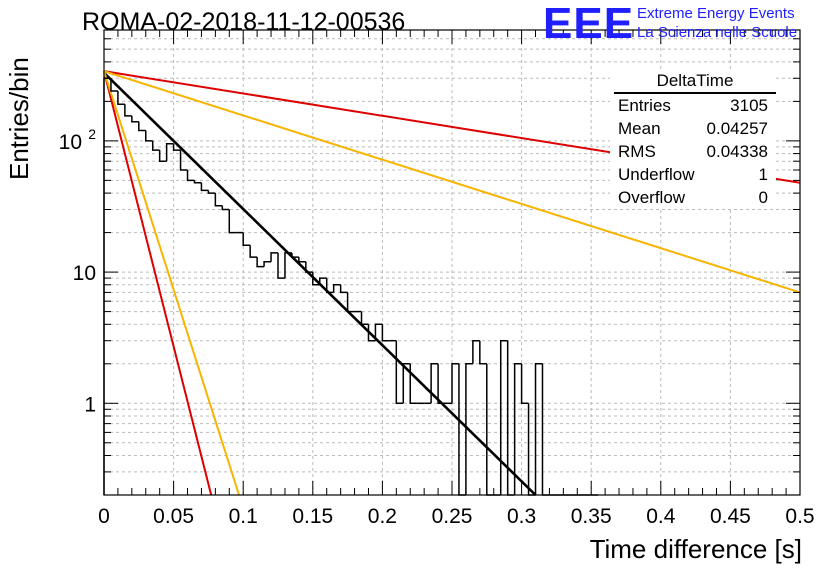  Describe the element at coordinates (652, 197) in the screenshot. I see `stats-label: Overflow` at that location.